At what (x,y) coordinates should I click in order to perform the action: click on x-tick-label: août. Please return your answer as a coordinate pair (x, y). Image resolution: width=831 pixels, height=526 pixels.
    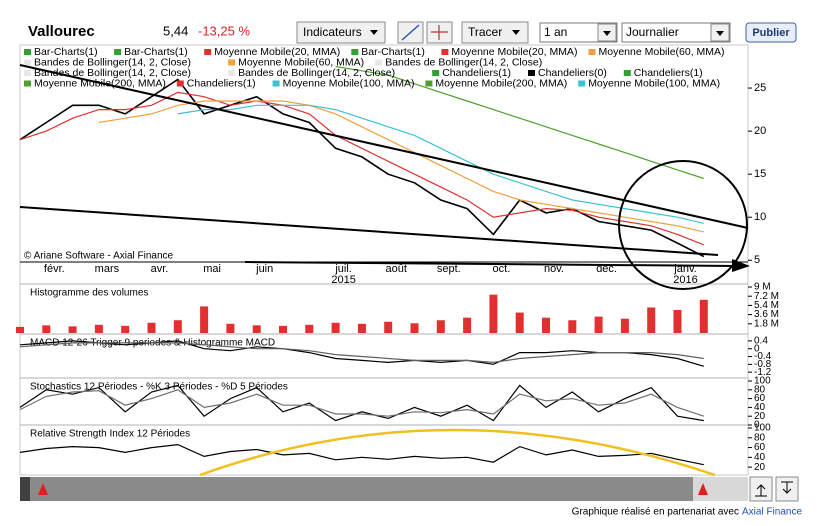
    Looking at the image, I should click on (395, 269).